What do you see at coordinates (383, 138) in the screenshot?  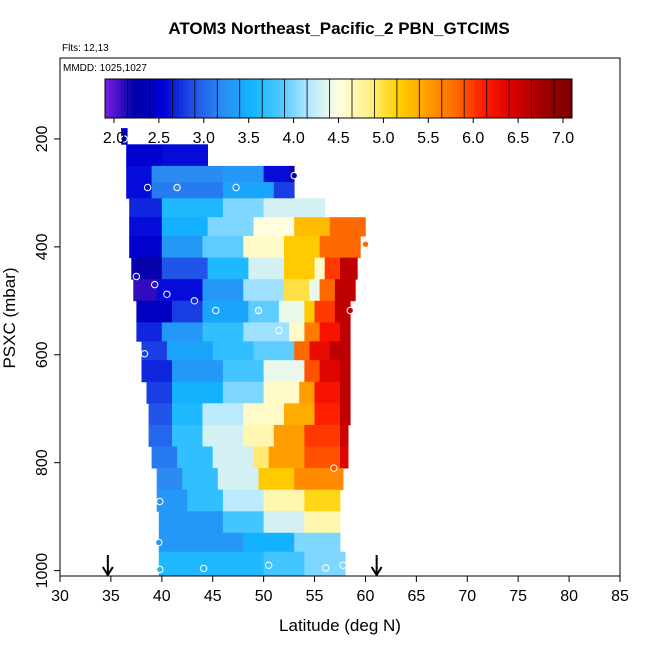 I see `colorbar-tick-label: 5.0` at bounding box center [383, 138].